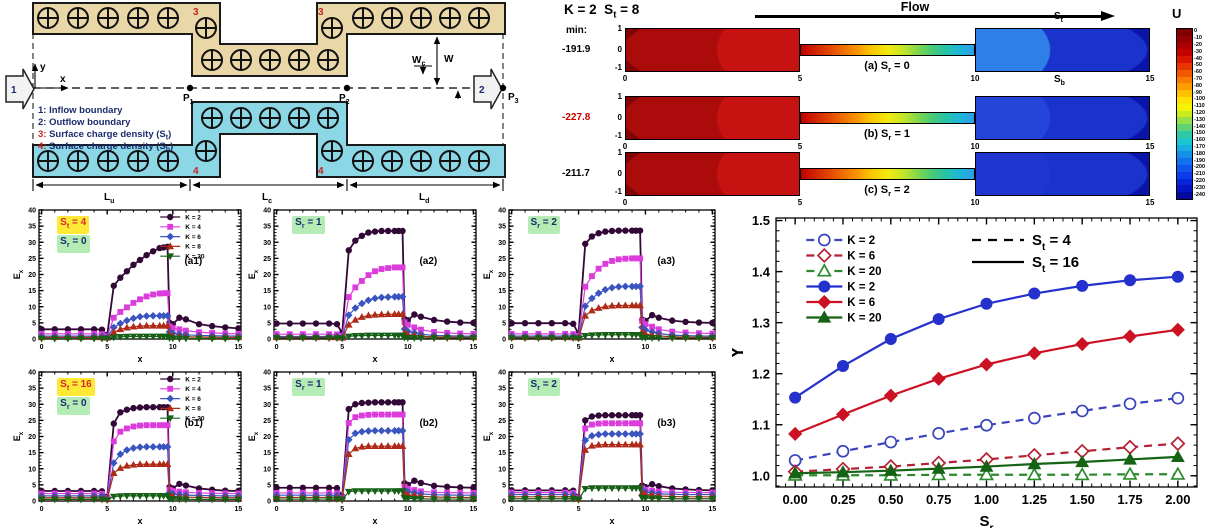  Describe the element at coordinates (73, 406) in the screenshot. I see `condition-badge: Sr = 0` at that location.